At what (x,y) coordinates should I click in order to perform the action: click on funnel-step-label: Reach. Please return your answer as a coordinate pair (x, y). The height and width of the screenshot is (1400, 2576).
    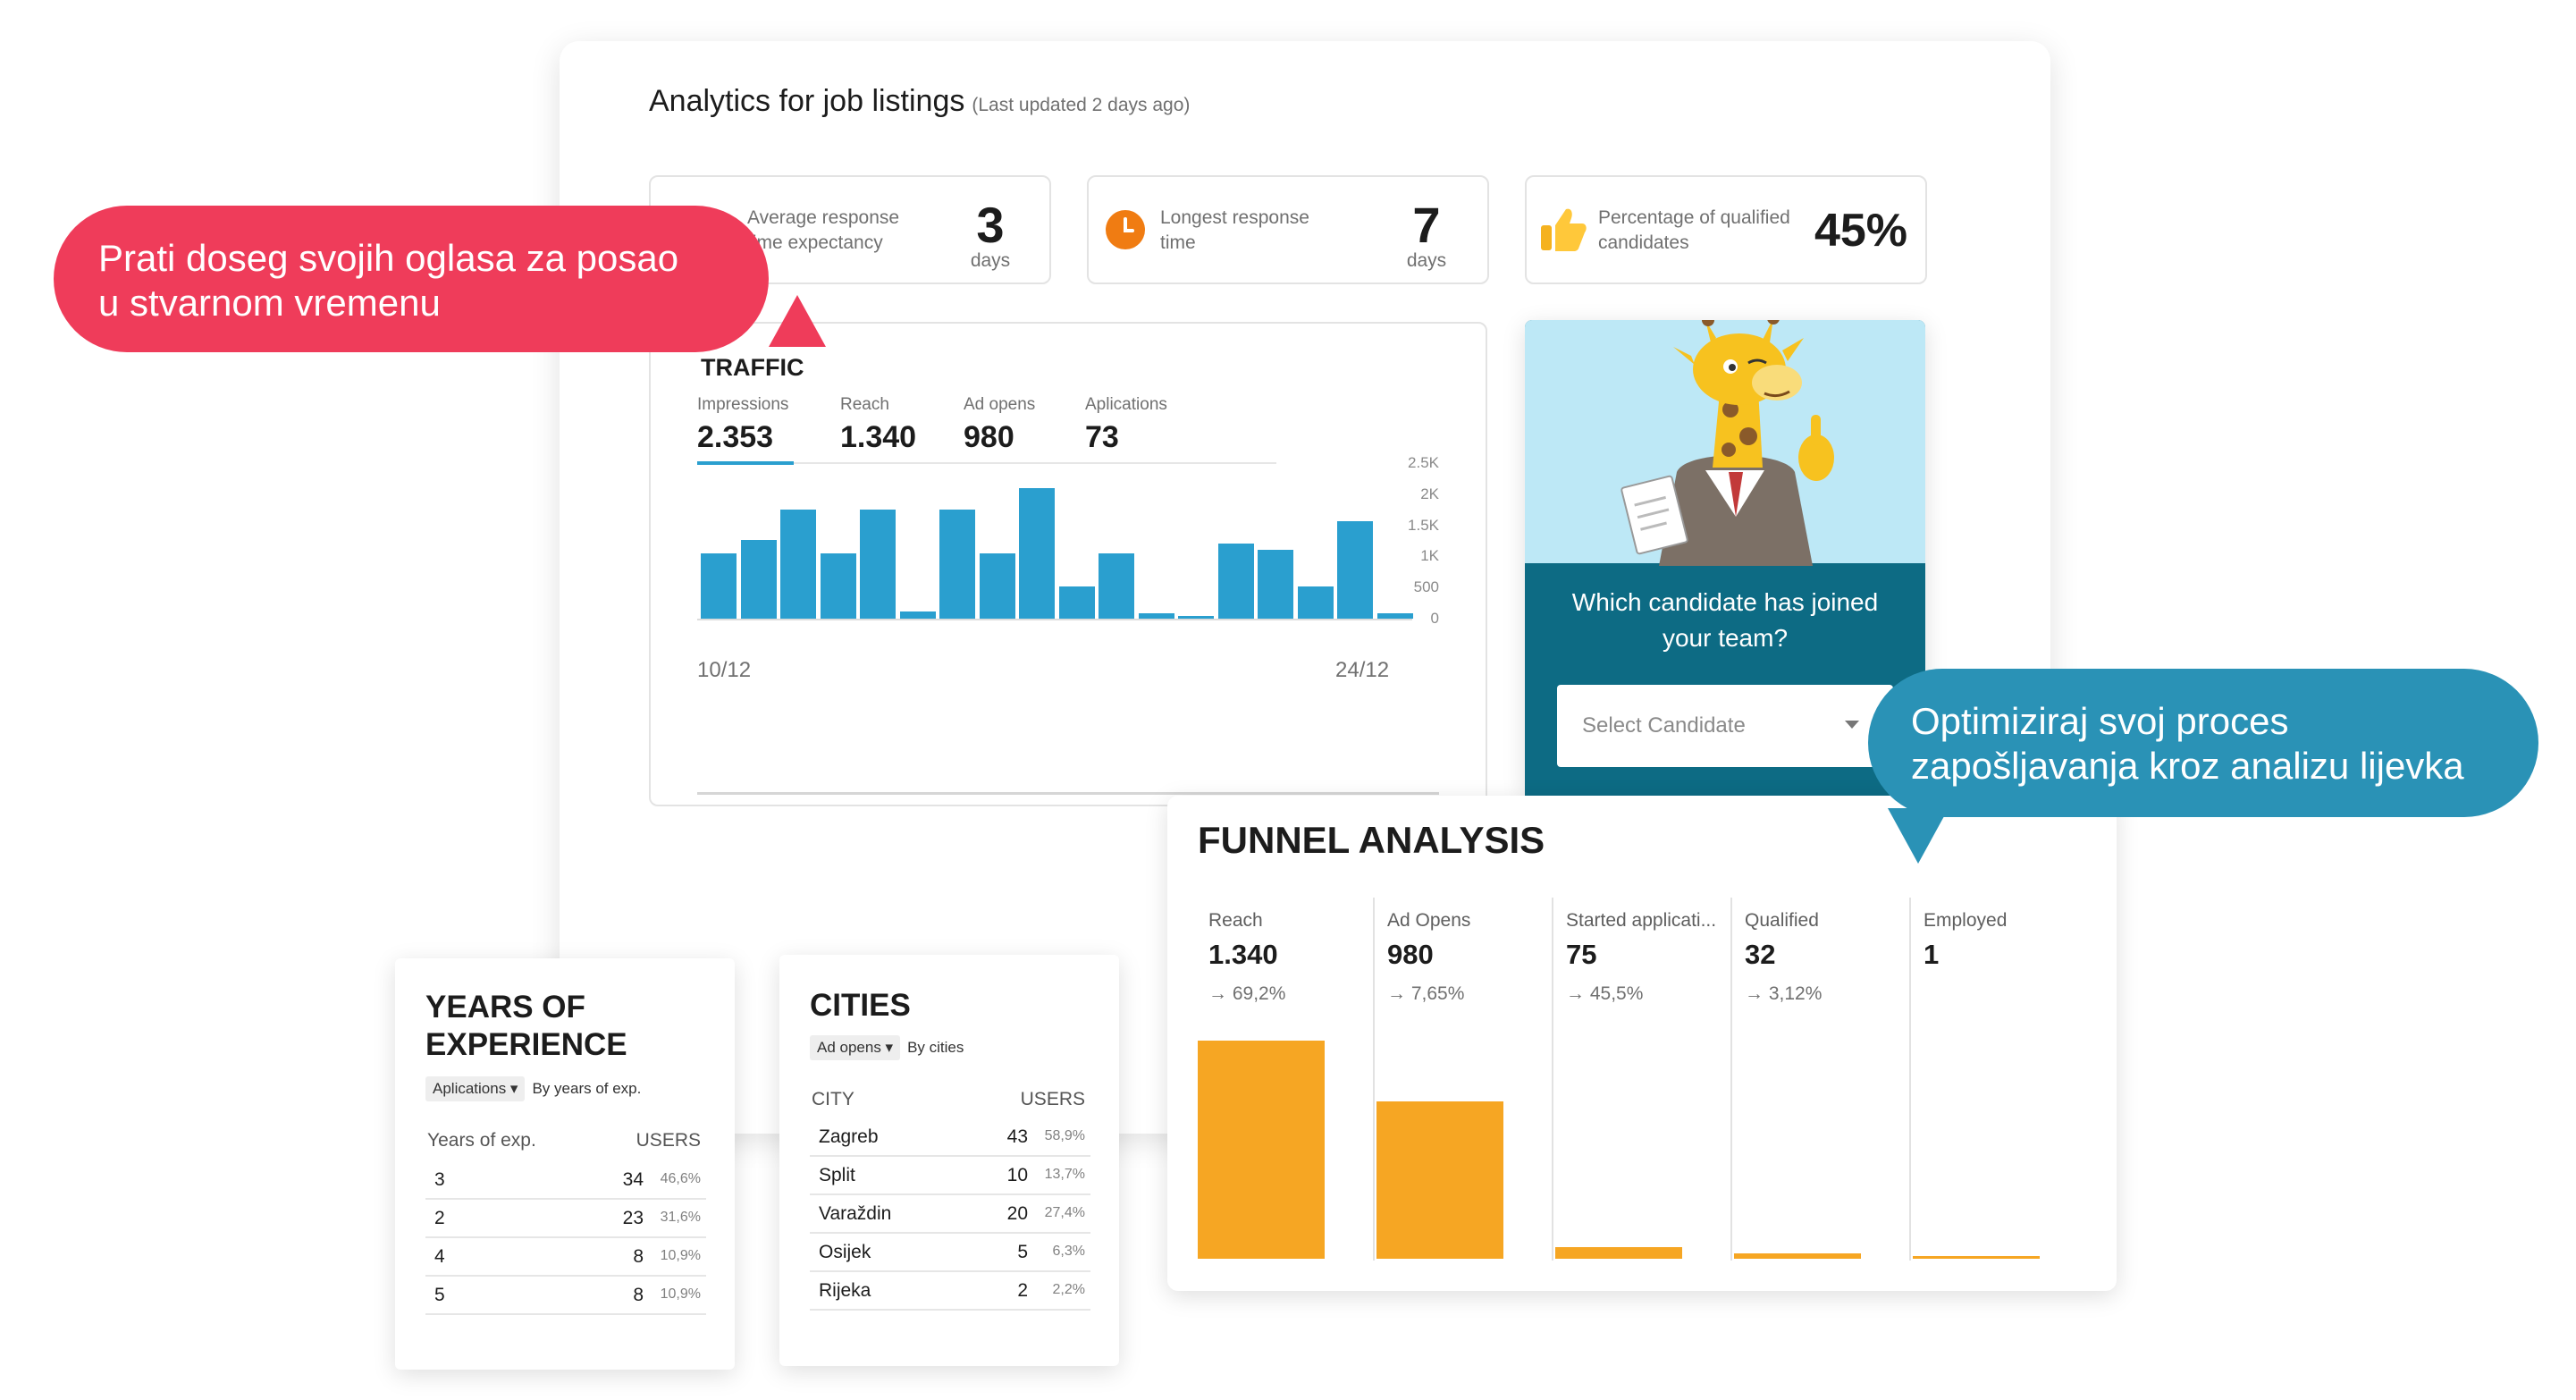
    Looking at the image, I should click on (1235, 920).